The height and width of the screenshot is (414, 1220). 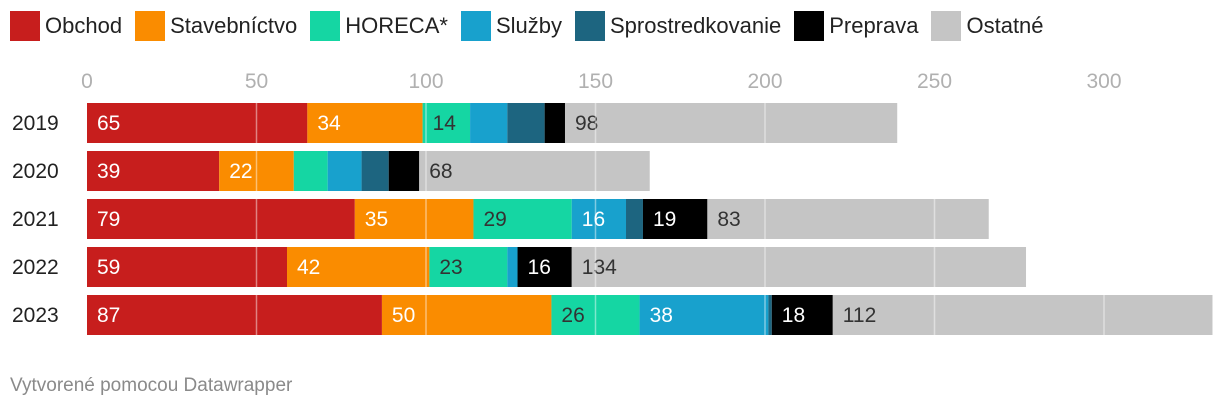 I want to click on footer-credit: Vytvorené pomocou Datawrapper, so click(x=151, y=385).